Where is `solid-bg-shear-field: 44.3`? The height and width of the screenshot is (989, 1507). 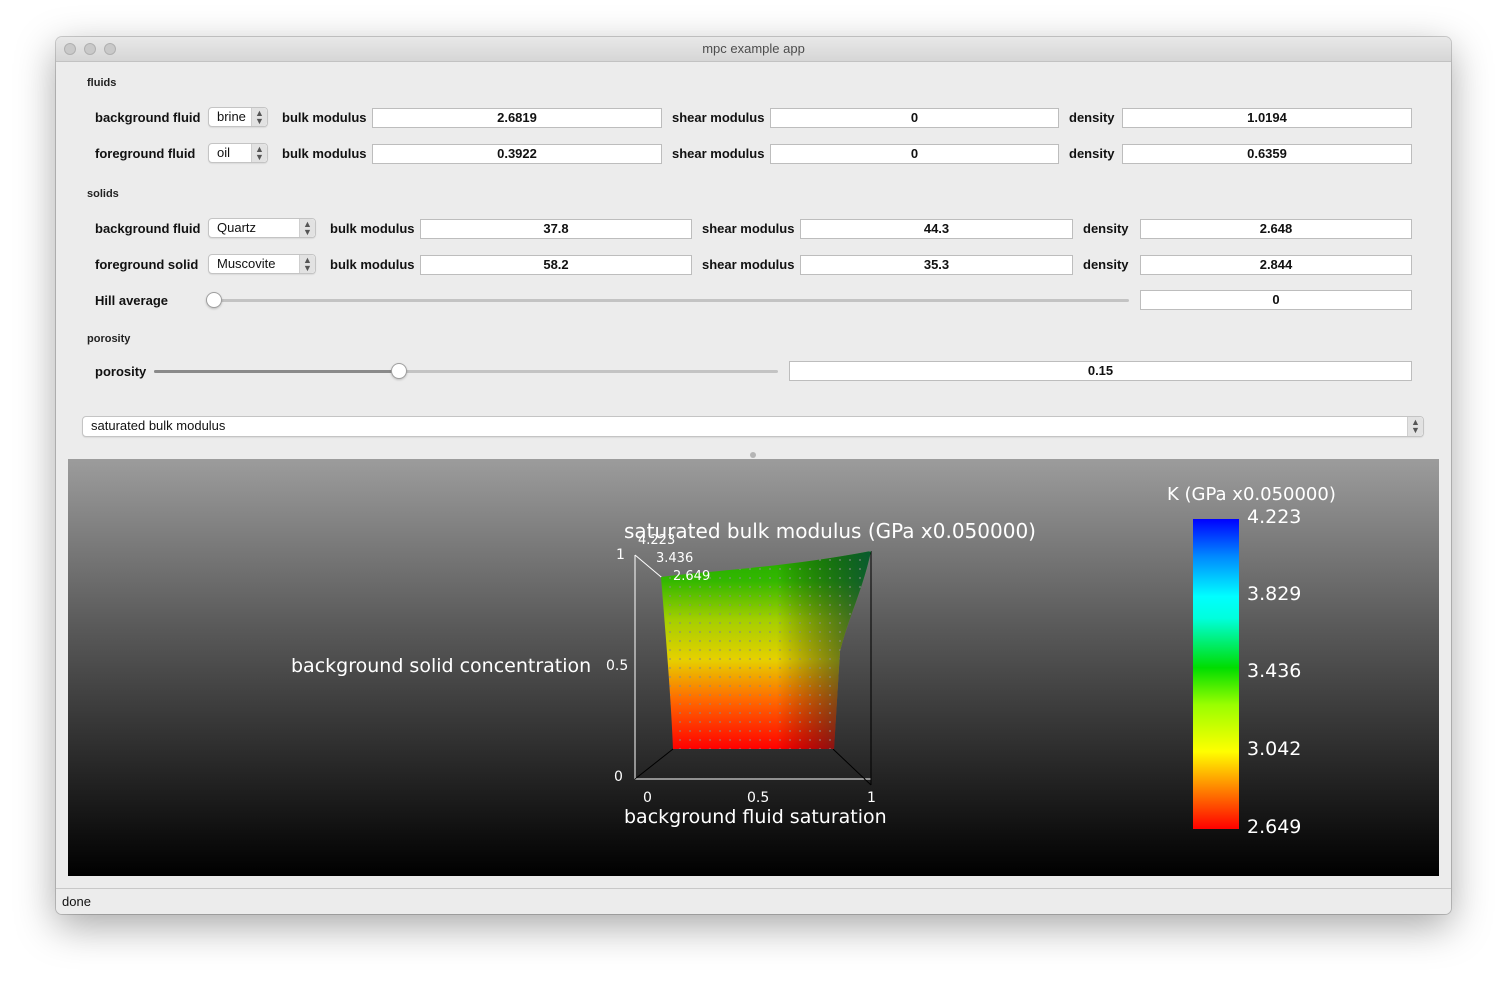 solid-bg-shear-field: 44.3 is located at coordinates (936, 229).